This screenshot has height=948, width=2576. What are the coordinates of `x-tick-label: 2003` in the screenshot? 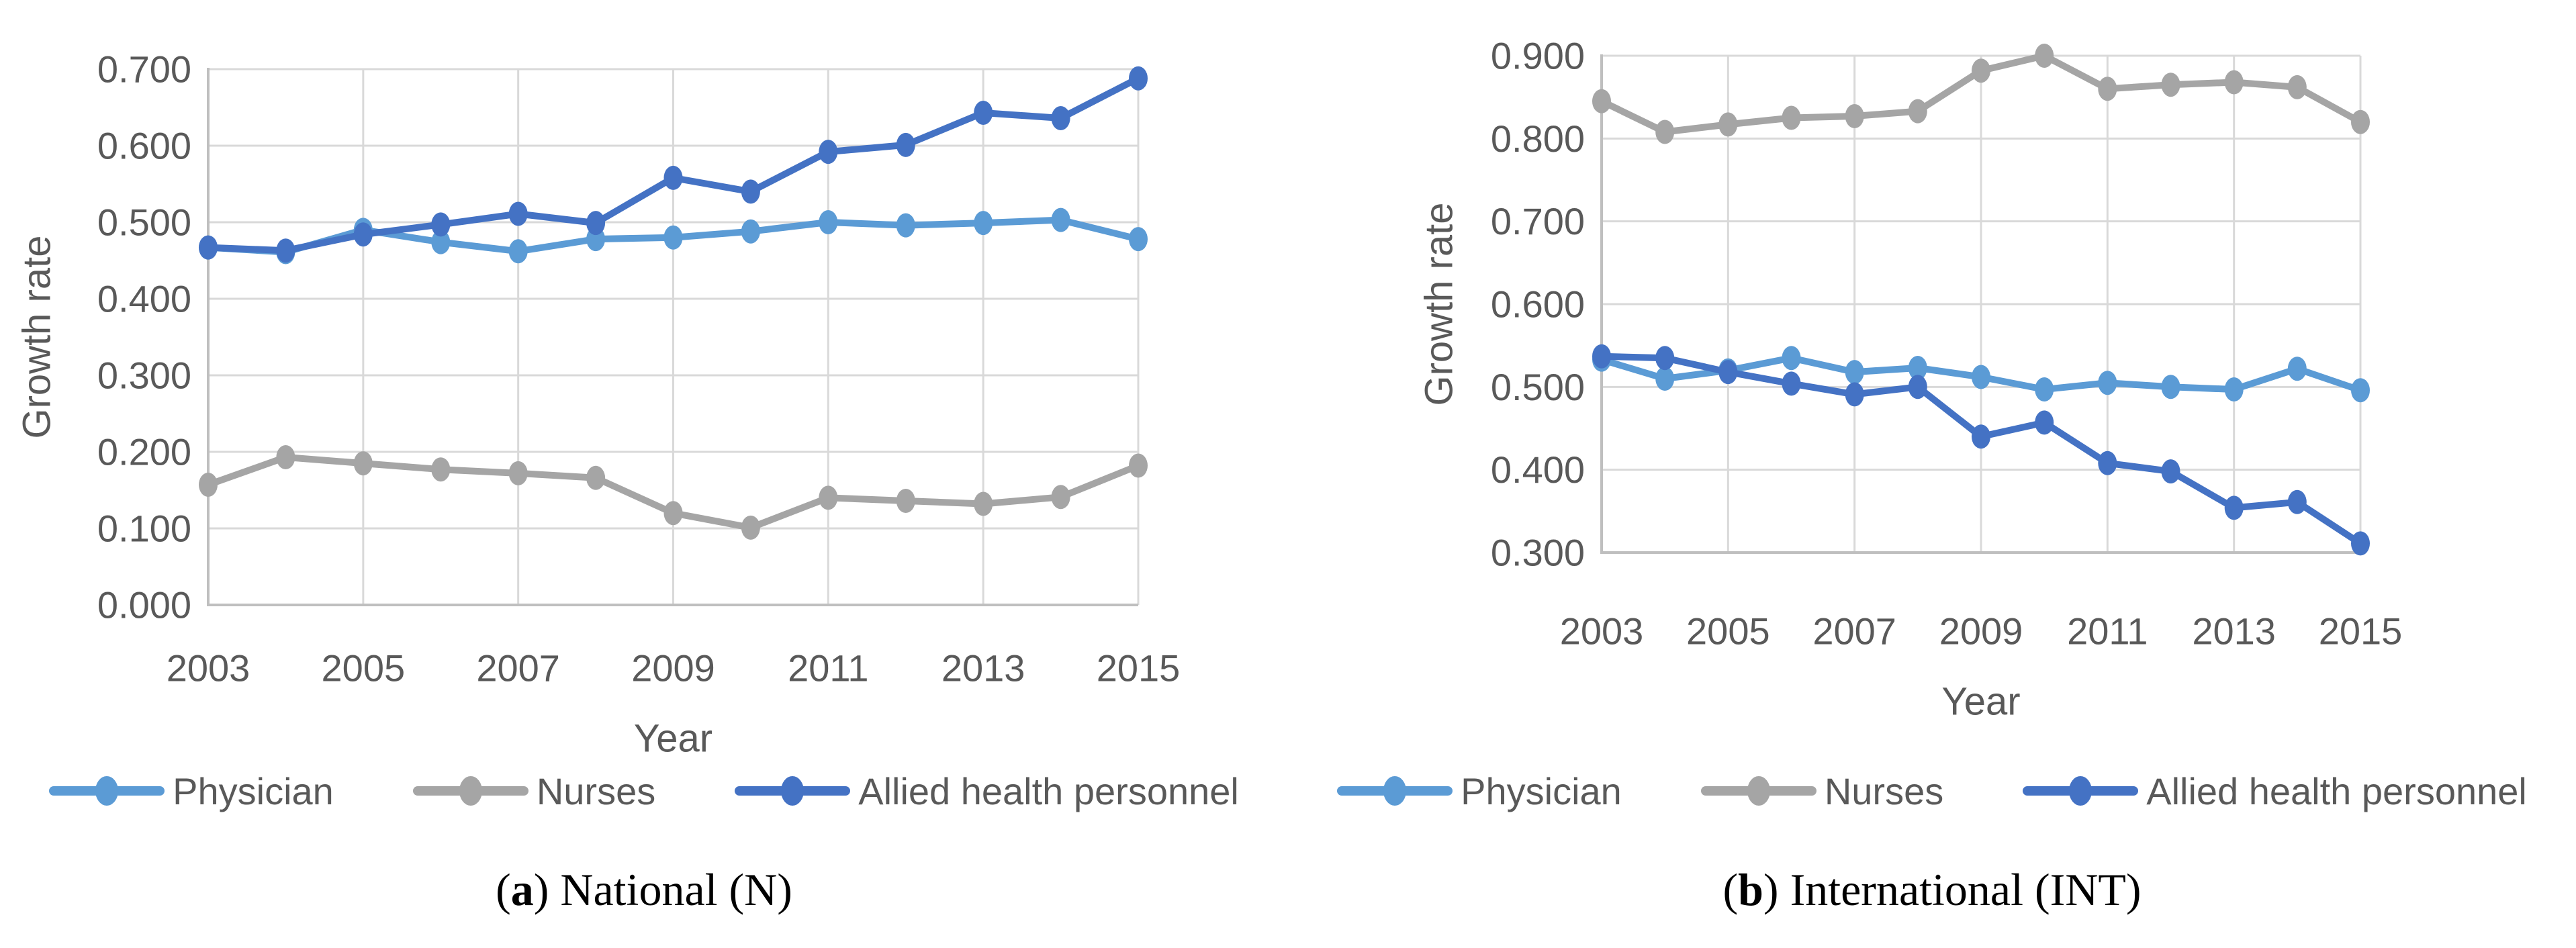 It's located at (1602, 631).